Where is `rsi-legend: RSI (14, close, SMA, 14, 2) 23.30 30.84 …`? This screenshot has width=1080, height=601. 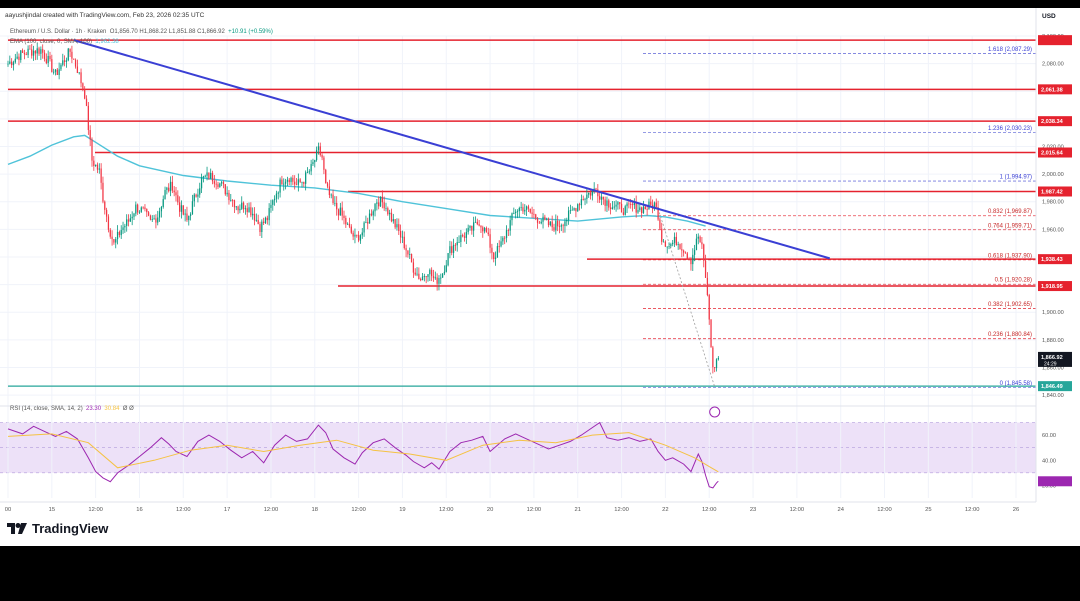
rsi-legend: RSI (14, close, SMA, 14, 2) 23.30 30.84 … is located at coordinates (72, 409).